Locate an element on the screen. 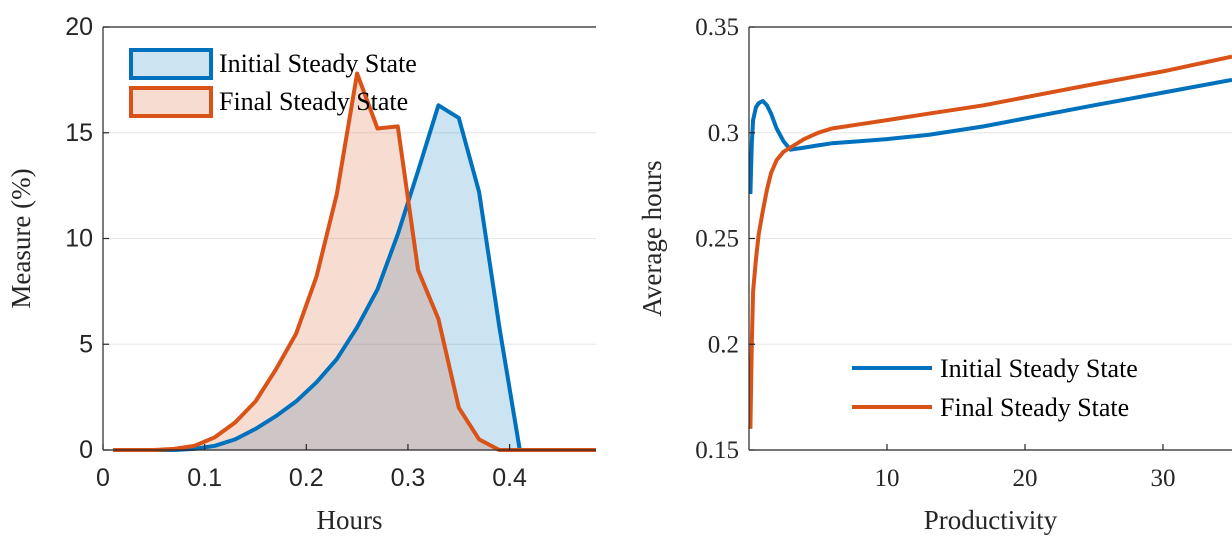 The height and width of the screenshot is (537, 1232). y-tick-label: 20 is located at coordinates (79, 27).